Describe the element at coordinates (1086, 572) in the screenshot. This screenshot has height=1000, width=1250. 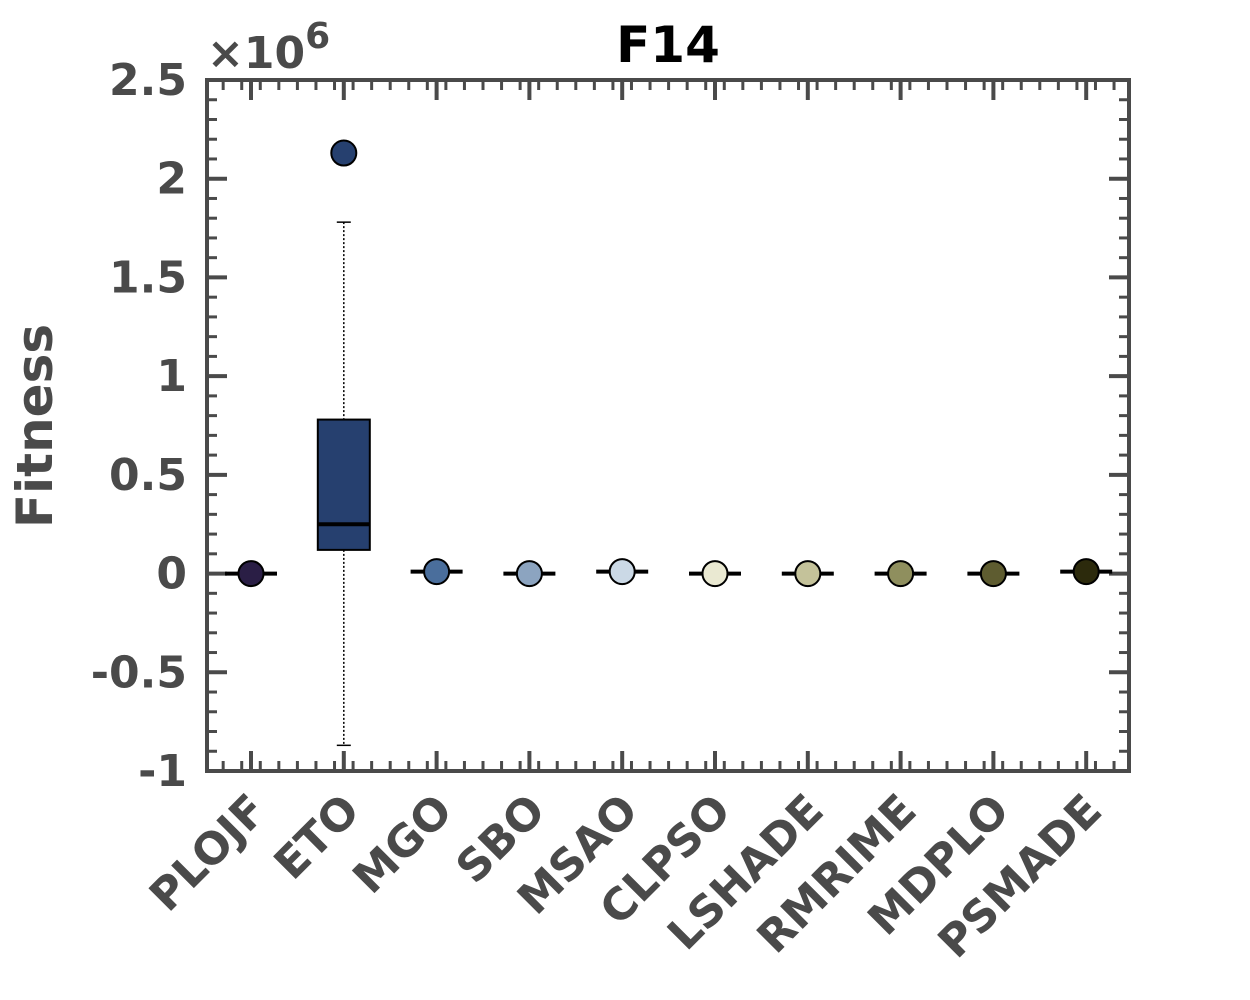
I see `outlier-point-PSMADE` at that location.